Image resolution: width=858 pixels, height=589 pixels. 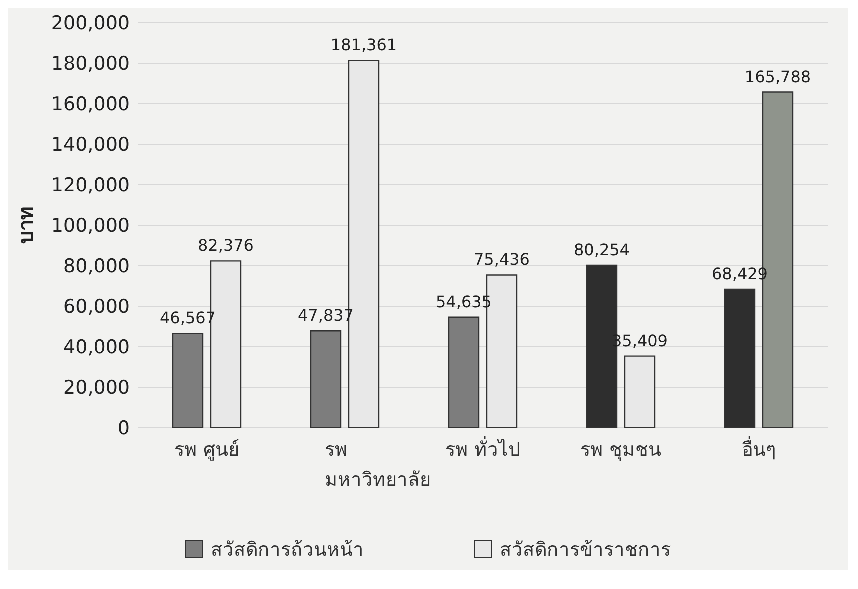 I want to click on data-label: 82,376, so click(x=226, y=246).